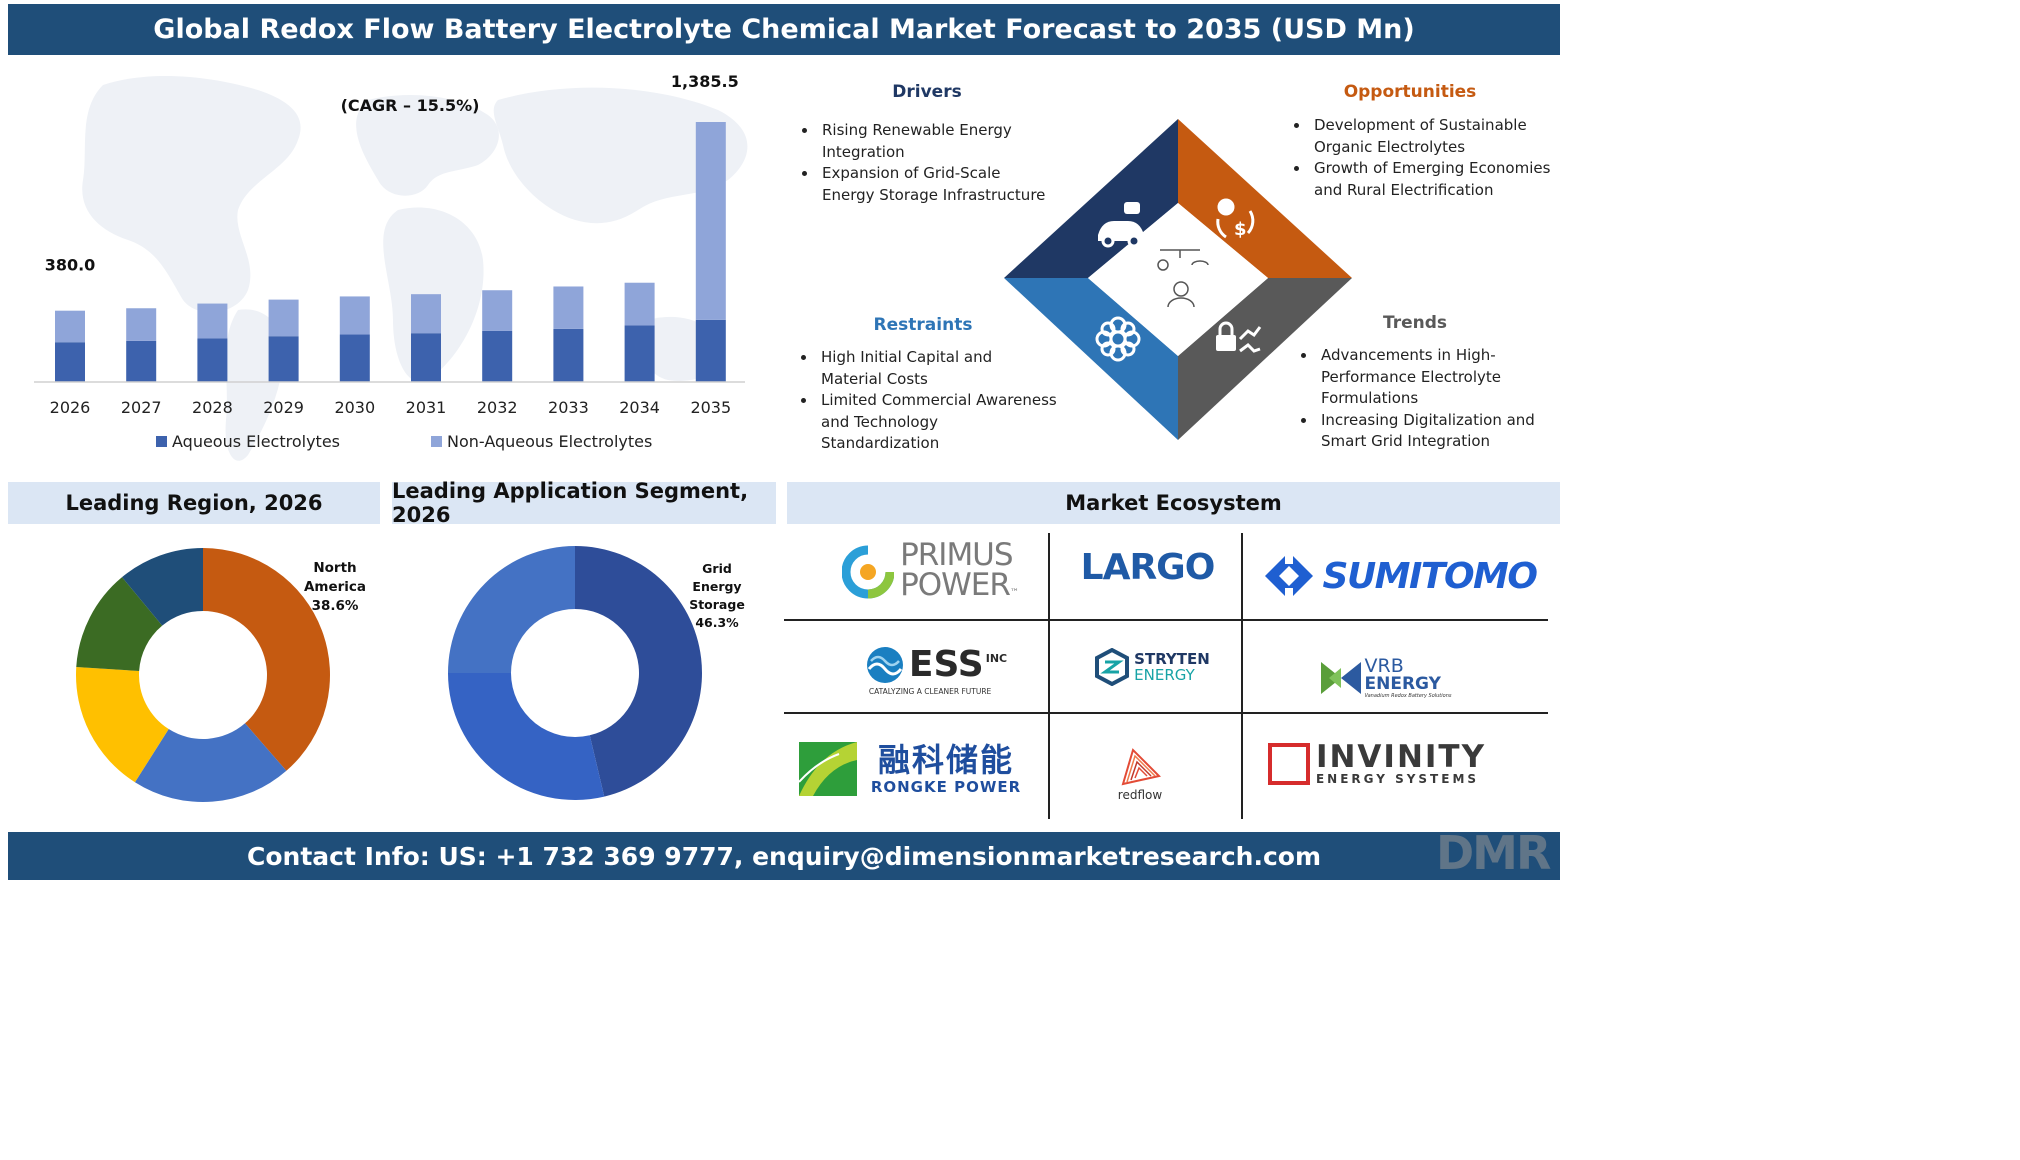  Describe the element at coordinates (335, 587) in the screenshot. I see `region-callout: North America 38.6%` at that location.